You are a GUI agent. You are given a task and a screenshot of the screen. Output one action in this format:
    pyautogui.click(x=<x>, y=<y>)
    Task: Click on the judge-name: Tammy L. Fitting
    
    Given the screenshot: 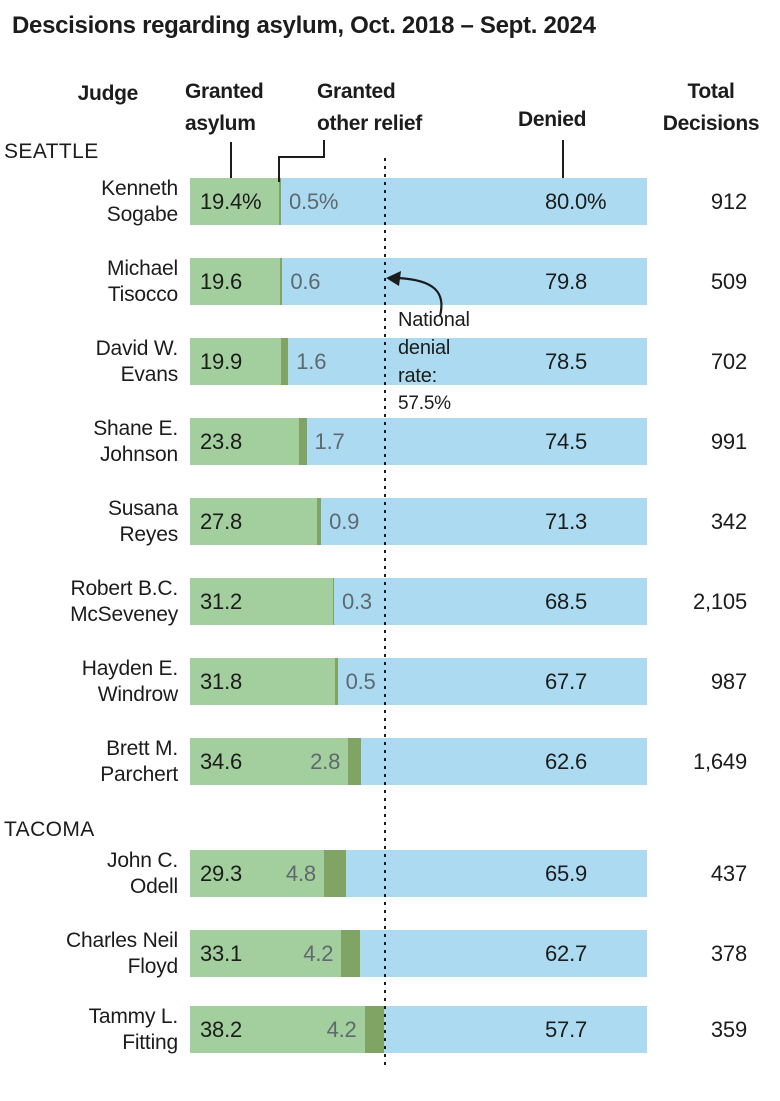 What is the action you would take?
    pyautogui.click(x=89, y=1029)
    